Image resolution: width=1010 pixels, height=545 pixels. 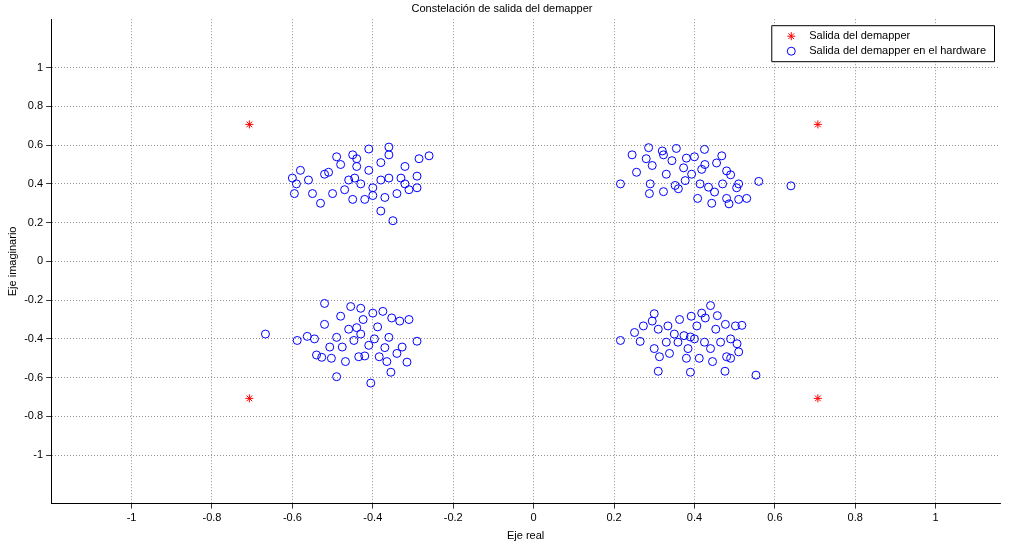 What do you see at coordinates (35, 144) in the screenshot?
I see `y-tick-label: 0.6` at bounding box center [35, 144].